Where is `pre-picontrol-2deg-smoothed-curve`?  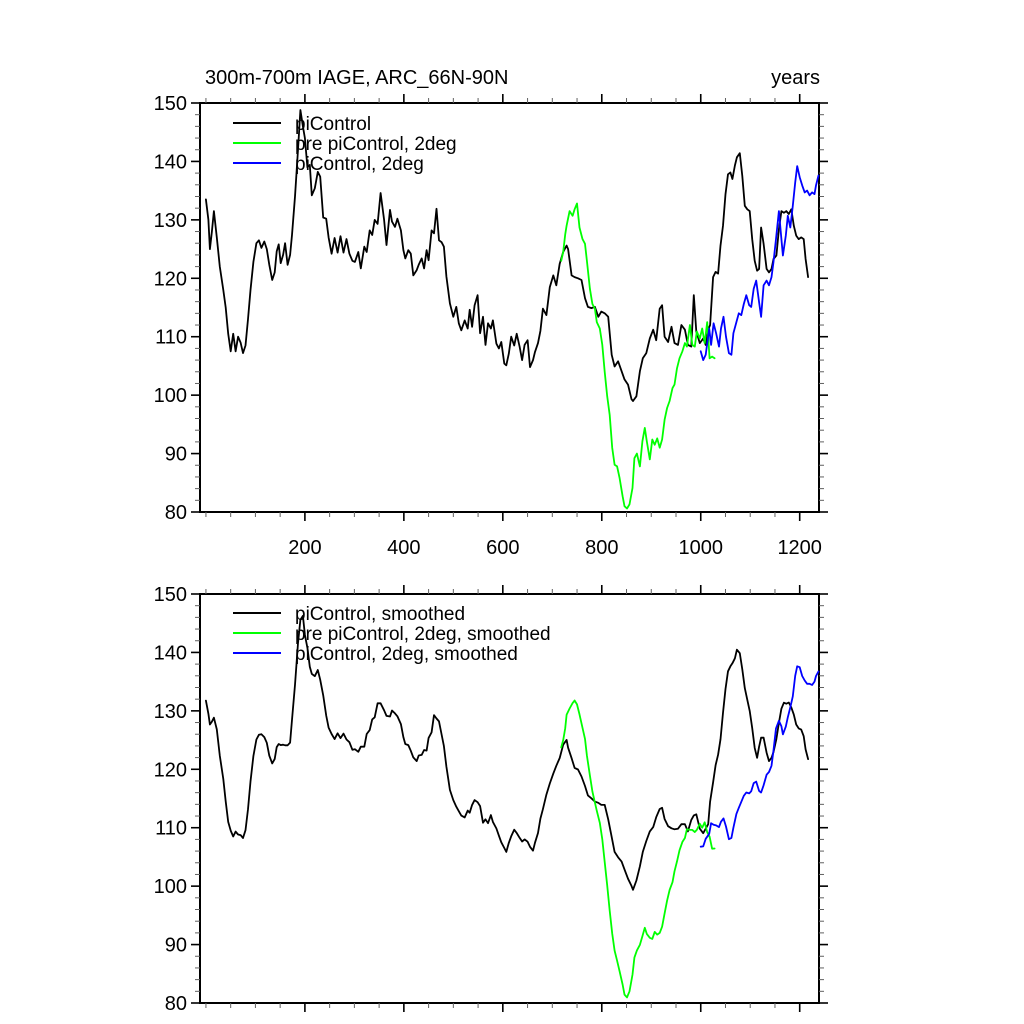
pre-picontrol-2deg-smoothed-curve is located at coordinates (638, 849).